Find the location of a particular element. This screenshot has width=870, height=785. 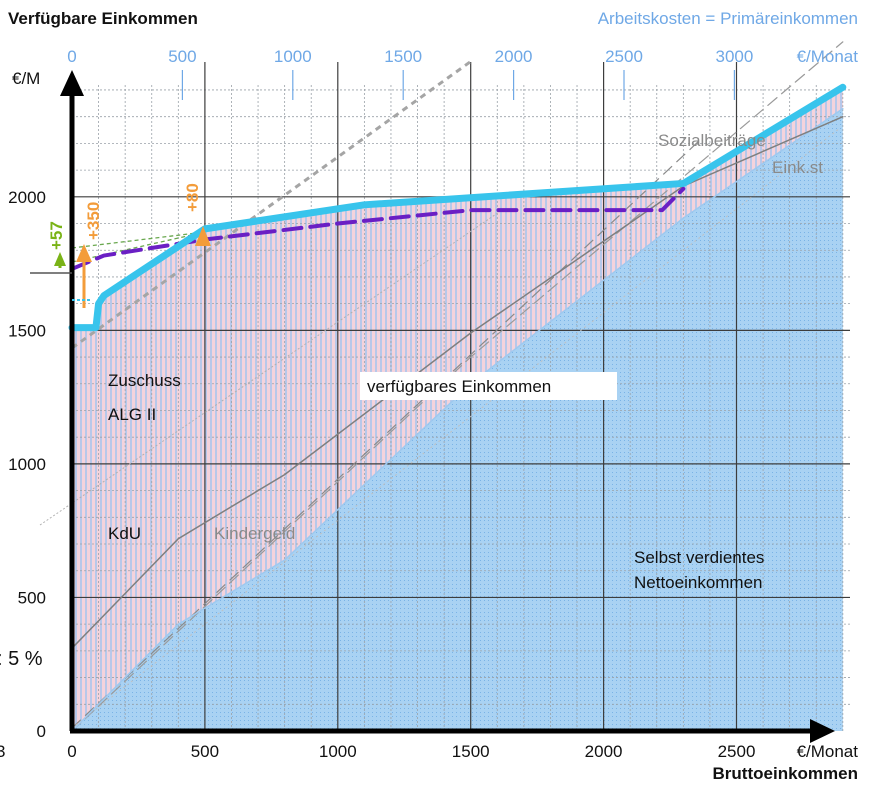

annotation-five-percent: : 5 % is located at coordinates (21, 659).